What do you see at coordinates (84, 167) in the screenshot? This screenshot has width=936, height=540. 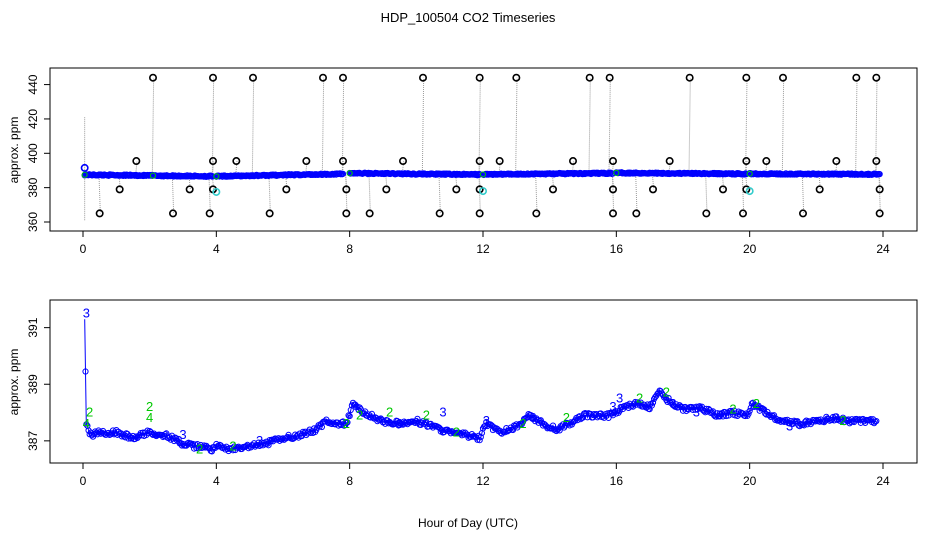 I see `start-point` at bounding box center [84, 167].